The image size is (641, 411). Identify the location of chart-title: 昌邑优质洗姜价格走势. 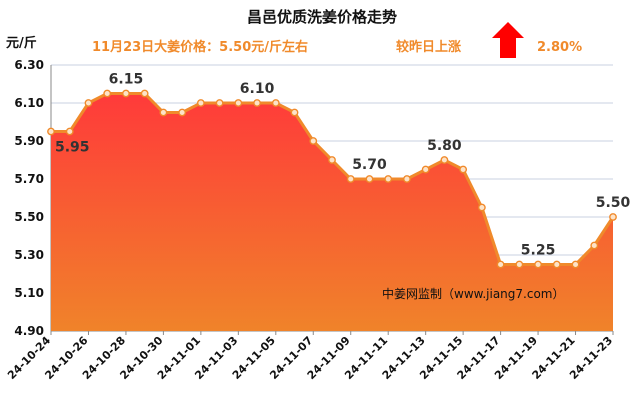
(322, 17).